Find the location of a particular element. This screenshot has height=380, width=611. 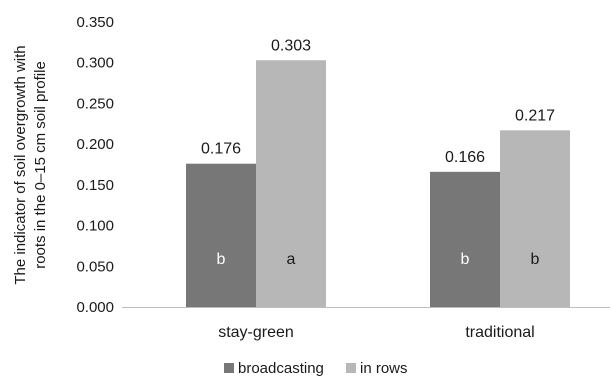

y-axis-title-line-1: The indicator of soil overgrowth with is located at coordinates (20, 164).